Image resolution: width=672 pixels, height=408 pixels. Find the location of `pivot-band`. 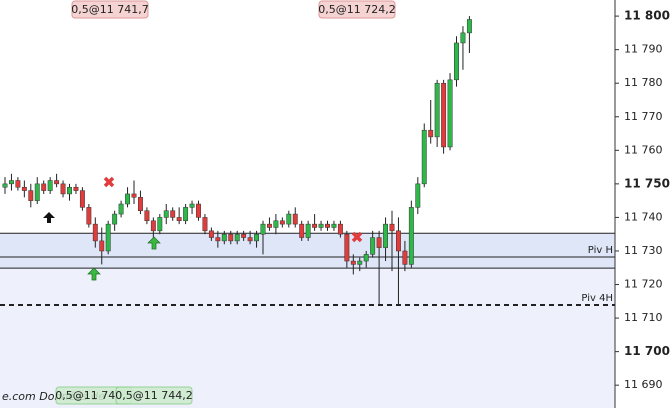

pivot-band is located at coordinates (307, 251).